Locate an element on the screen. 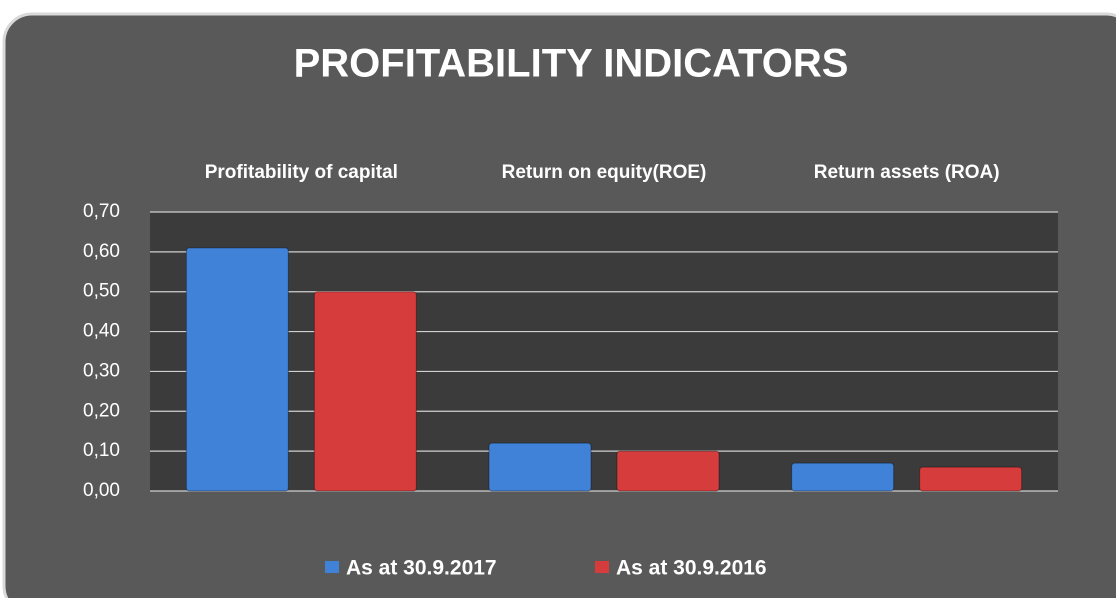 Image resolution: width=1116 pixels, height=598 pixels. category-label: Profitability of capital is located at coordinates (301, 172).